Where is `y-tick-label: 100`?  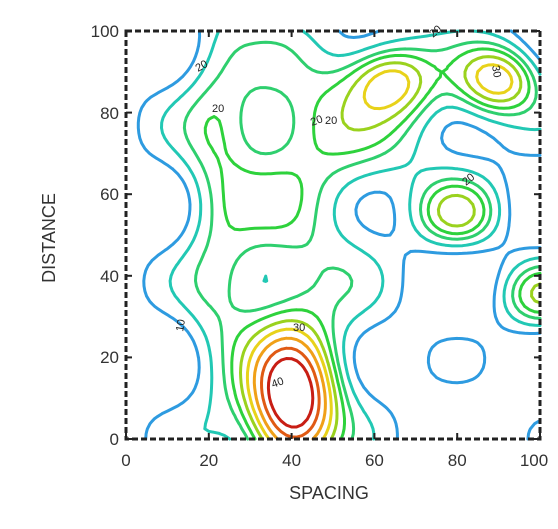
y-tick-label: 100 is located at coordinates (105, 31).